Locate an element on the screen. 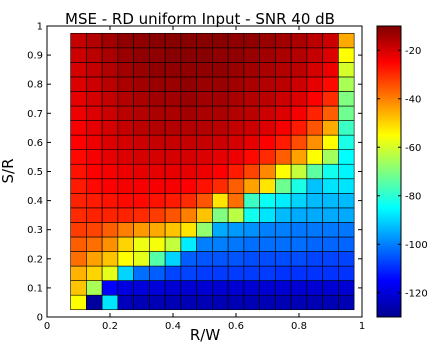  colorbar-tick-label: -120 is located at coordinates (416, 293).